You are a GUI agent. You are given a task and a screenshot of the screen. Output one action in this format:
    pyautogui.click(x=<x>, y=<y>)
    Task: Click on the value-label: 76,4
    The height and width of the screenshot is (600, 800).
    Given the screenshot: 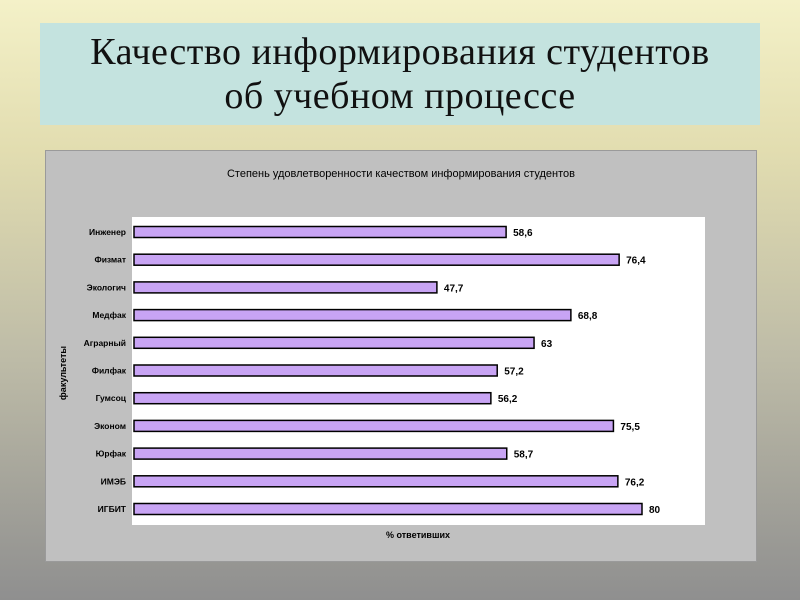 What is the action you would take?
    pyautogui.click(x=636, y=261)
    